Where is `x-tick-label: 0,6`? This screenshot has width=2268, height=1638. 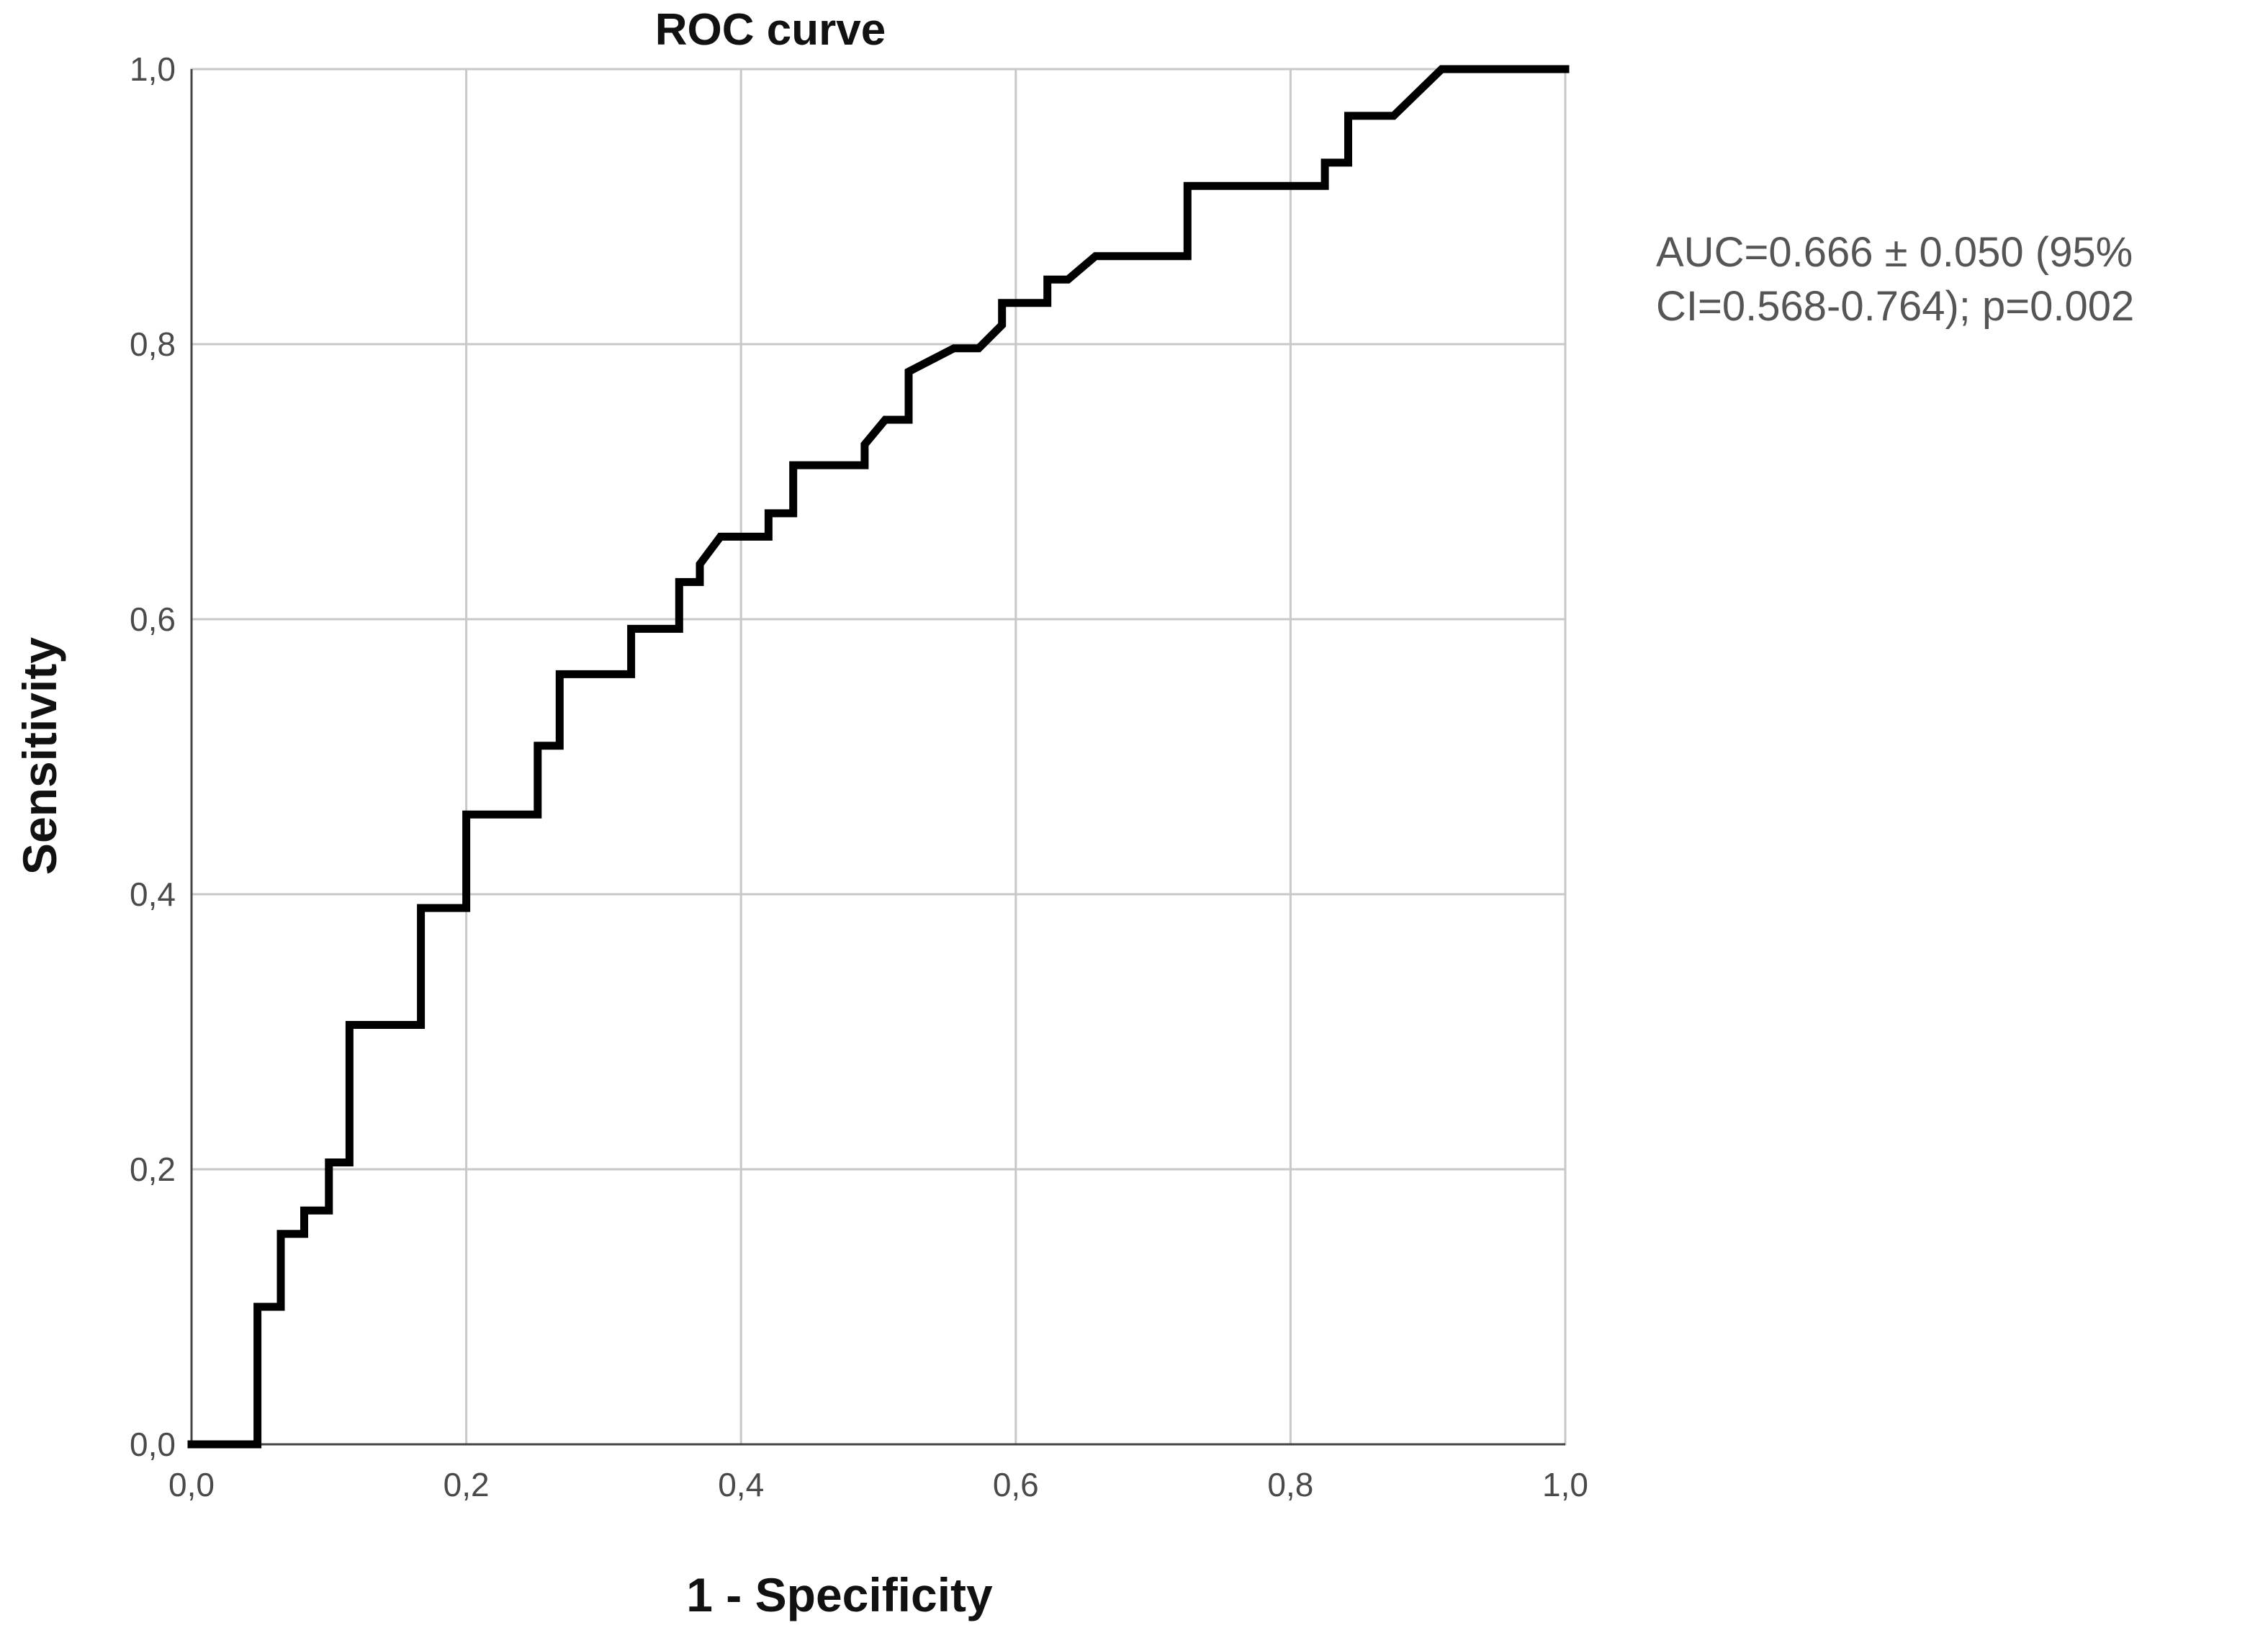 x-tick-label: 0,6 is located at coordinates (1016, 1484).